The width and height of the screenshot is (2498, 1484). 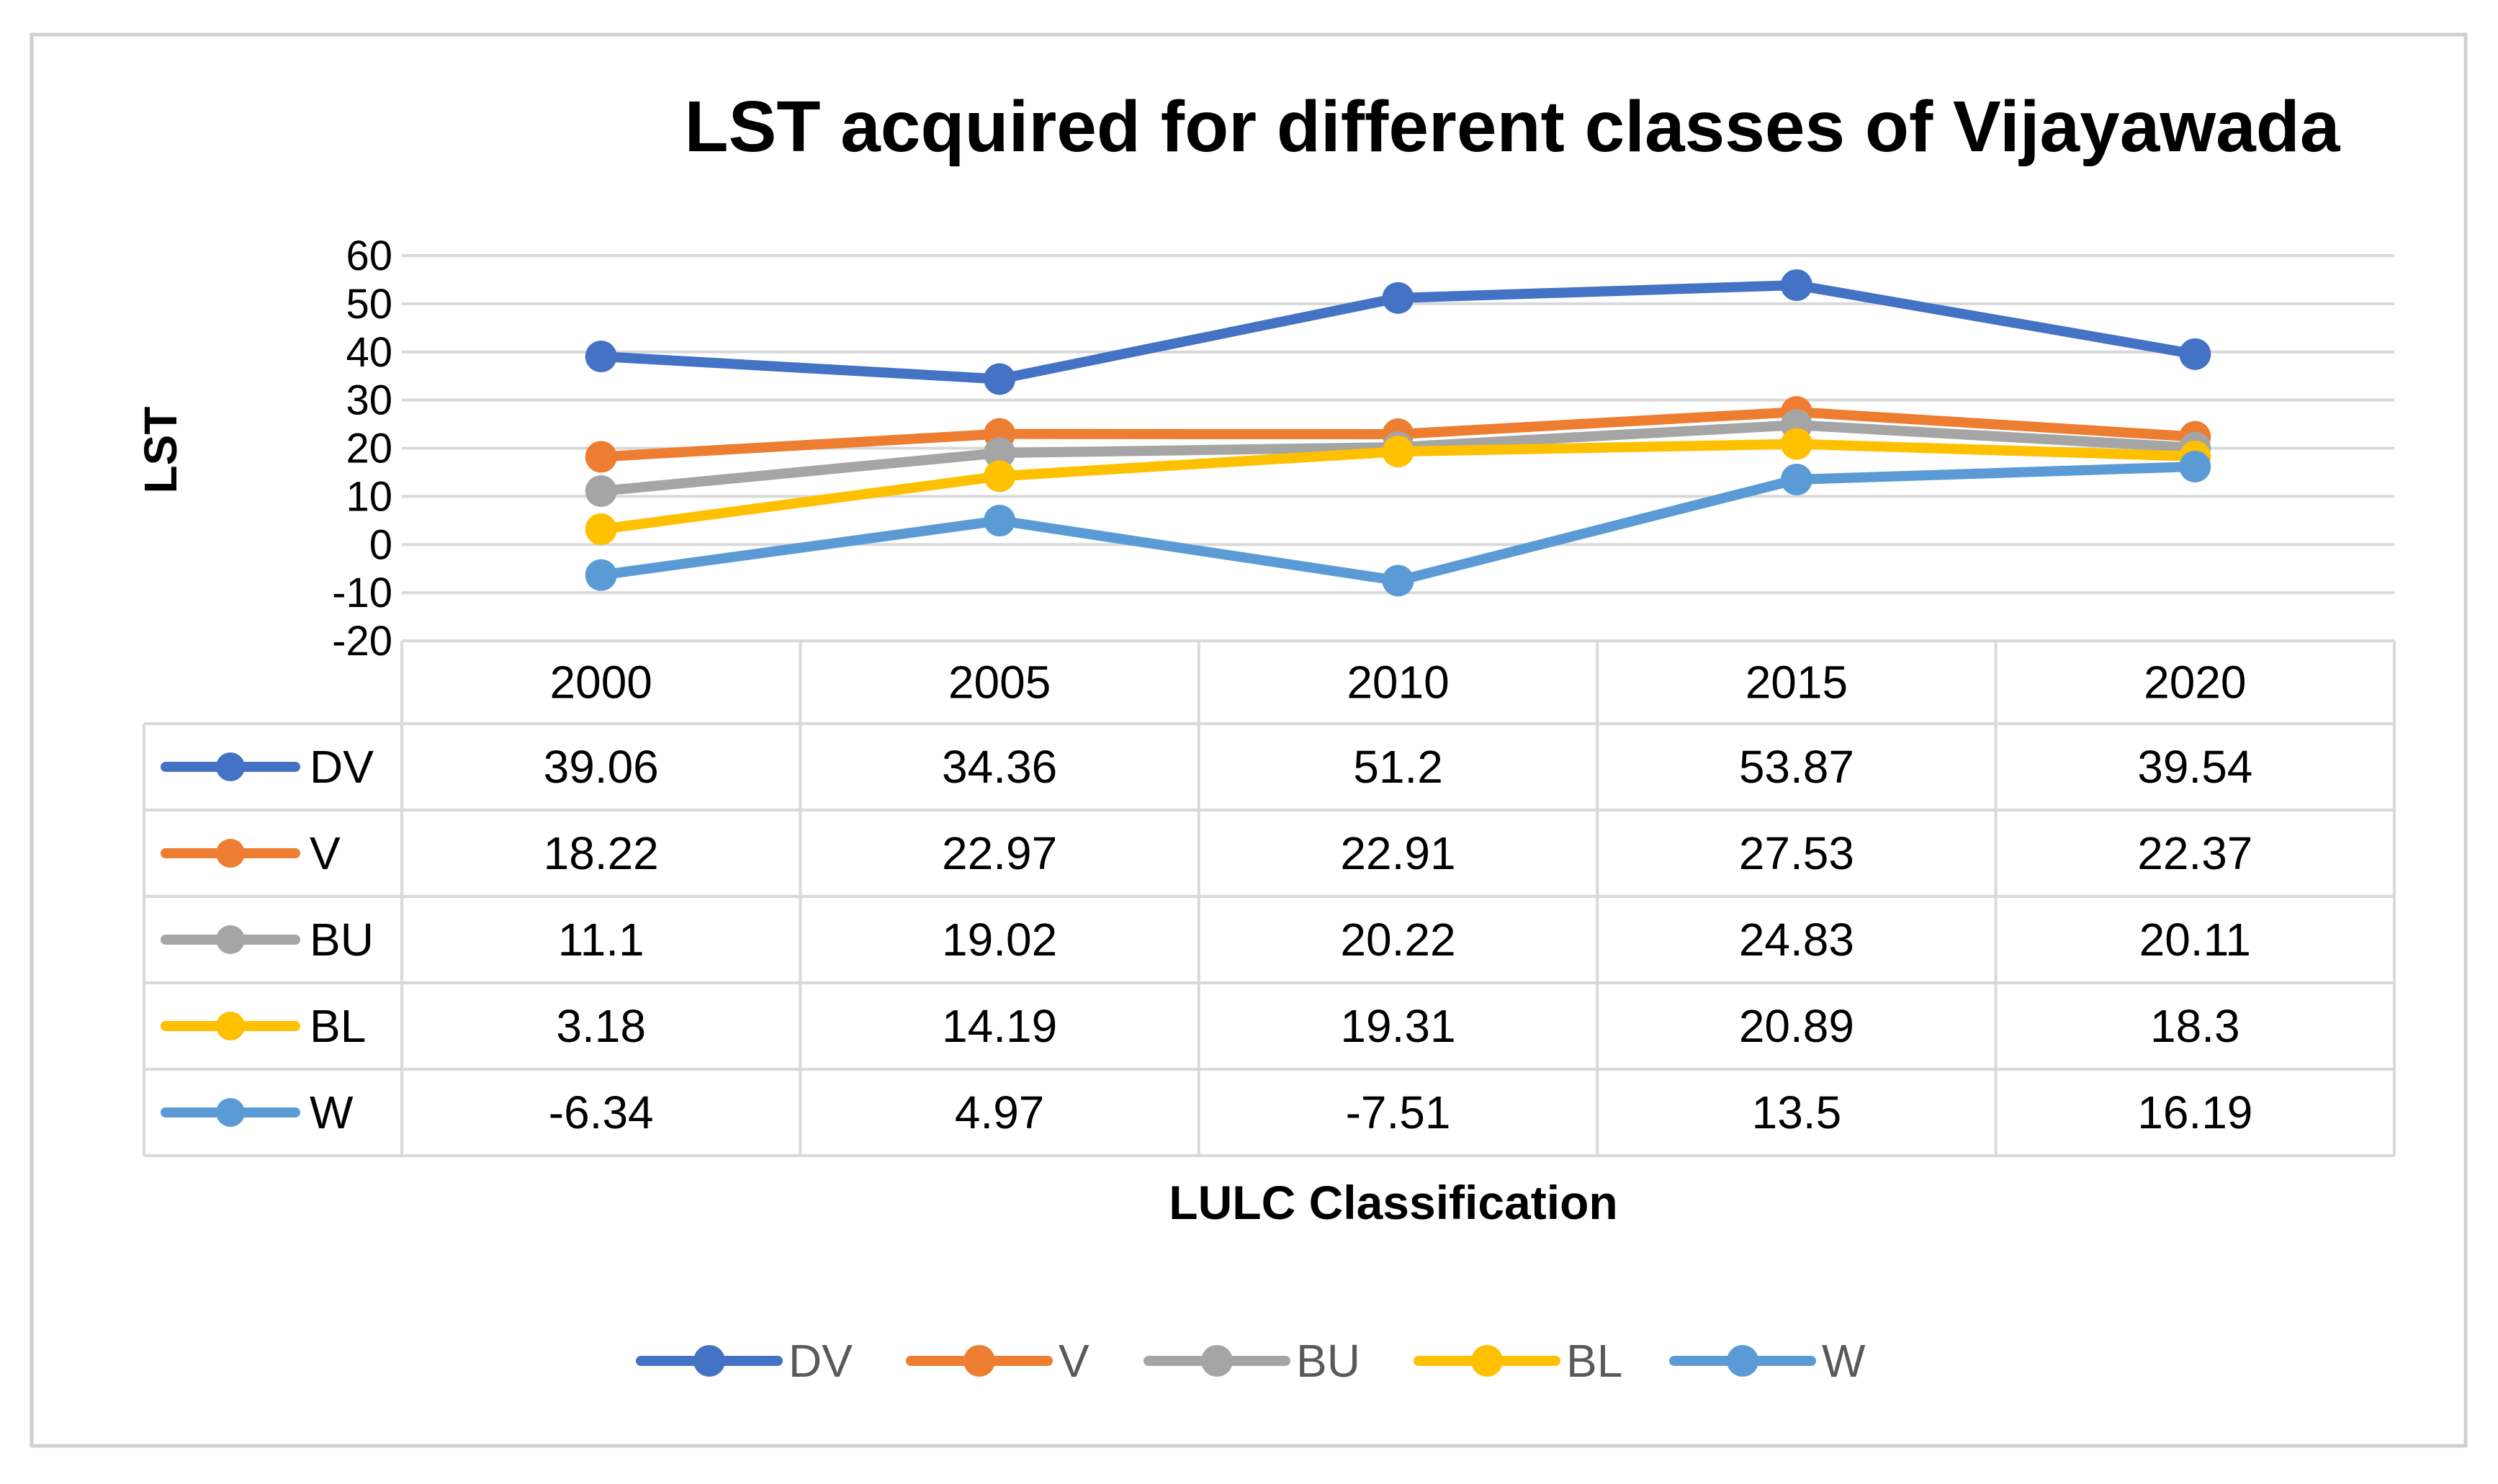 What do you see at coordinates (601, 683) in the screenshot?
I see `x-tick-label: 2000` at bounding box center [601, 683].